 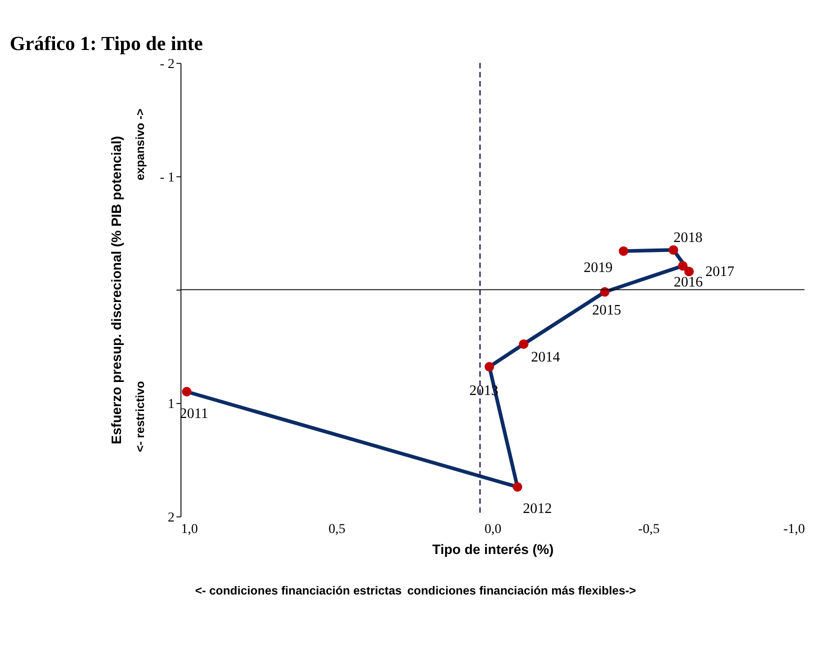 What do you see at coordinates (171, 516) in the screenshot?
I see `y-tick-label: 2` at bounding box center [171, 516].